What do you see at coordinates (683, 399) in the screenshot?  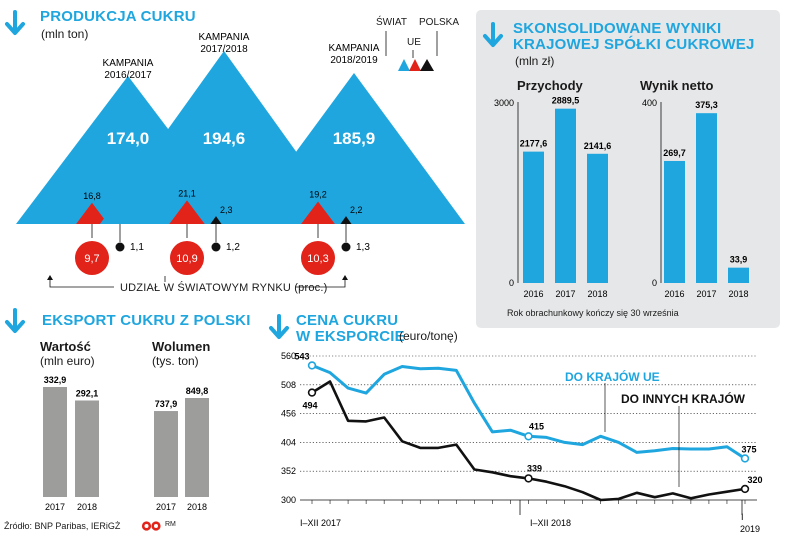 I see `series-label-other: DO INNYCH KRAJÓW` at bounding box center [683, 399].